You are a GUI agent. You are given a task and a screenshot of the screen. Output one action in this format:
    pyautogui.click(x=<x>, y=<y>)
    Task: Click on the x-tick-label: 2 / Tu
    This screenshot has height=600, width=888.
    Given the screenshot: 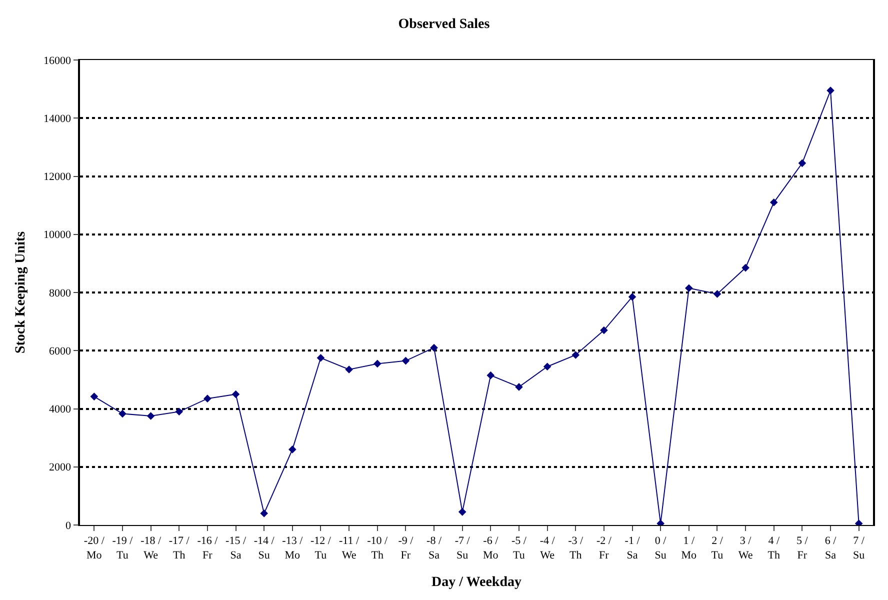 What is the action you would take?
    pyautogui.click(x=717, y=548)
    